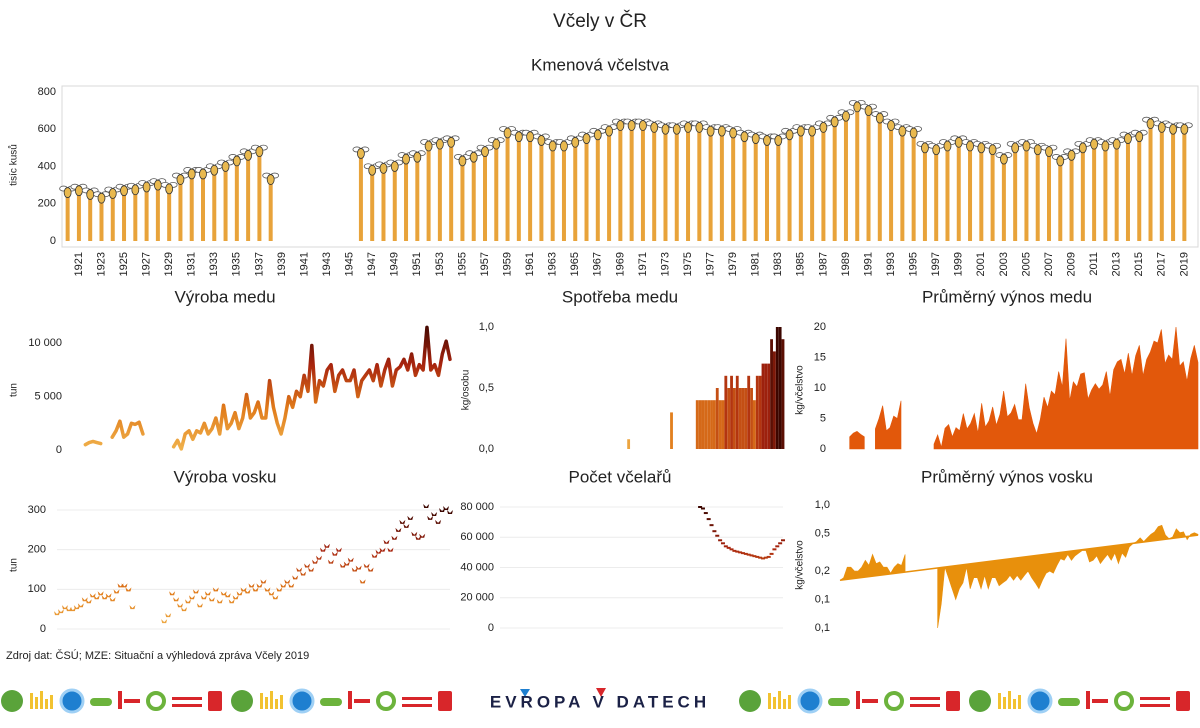 The width and height of the screenshot is (1200, 728). Describe the element at coordinates (45, 343) in the screenshot. I see `y-tick-label: 10 000` at that location.